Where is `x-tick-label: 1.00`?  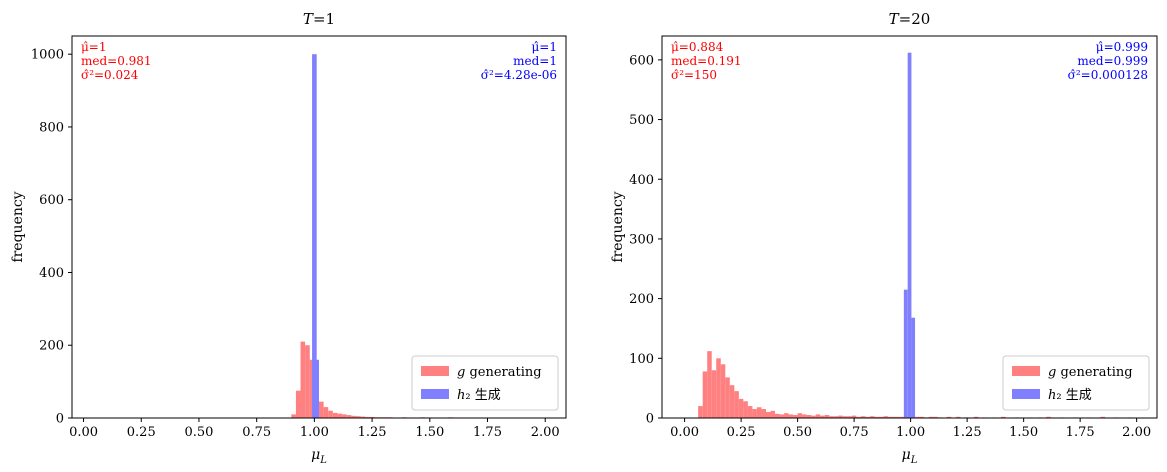 x-tick-label: 1.00 is located at coordinates (314, 432).